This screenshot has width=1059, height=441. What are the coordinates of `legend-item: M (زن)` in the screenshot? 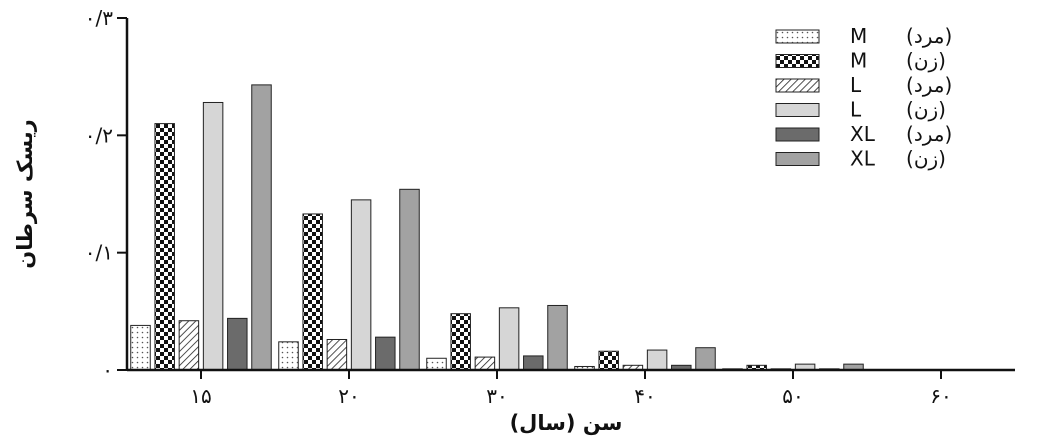 It's located at (860, 61).